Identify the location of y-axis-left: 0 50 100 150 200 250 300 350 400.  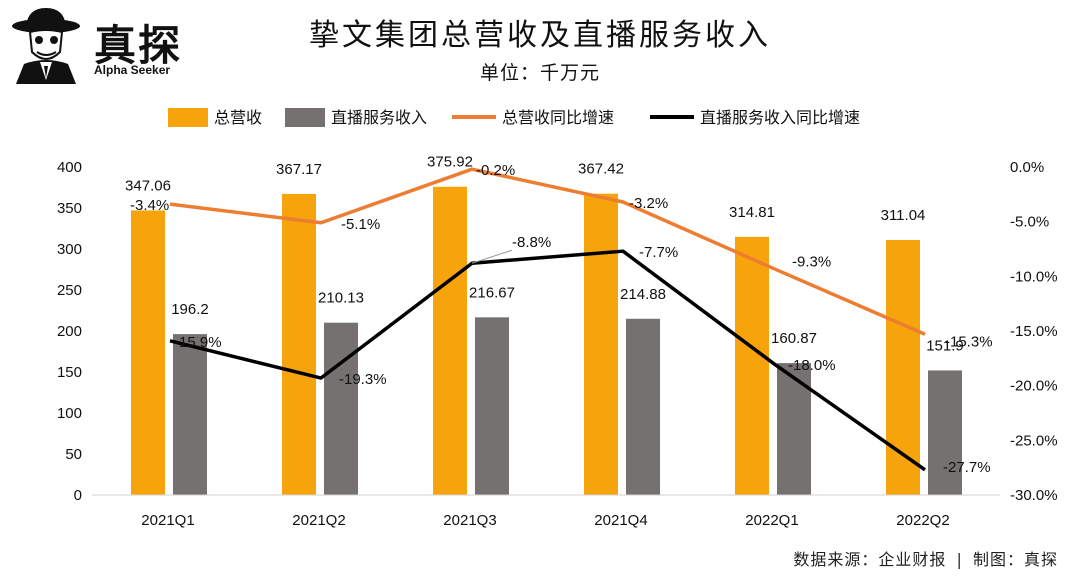
(69, 331).